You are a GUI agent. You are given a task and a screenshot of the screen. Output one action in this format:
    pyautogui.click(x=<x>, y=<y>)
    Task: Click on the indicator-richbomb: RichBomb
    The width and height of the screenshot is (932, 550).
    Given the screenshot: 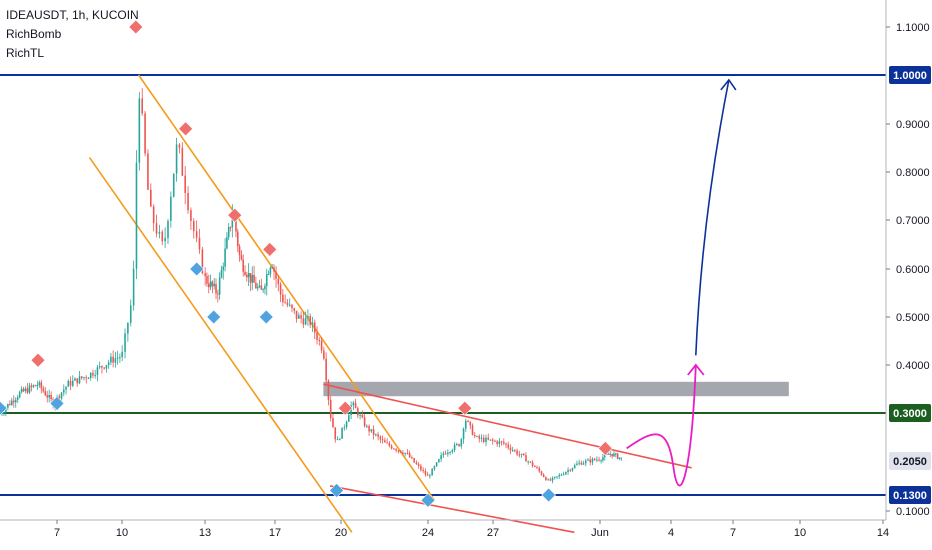 What is the action you would take?
    pyautogui.click(x=34, y=34)
    